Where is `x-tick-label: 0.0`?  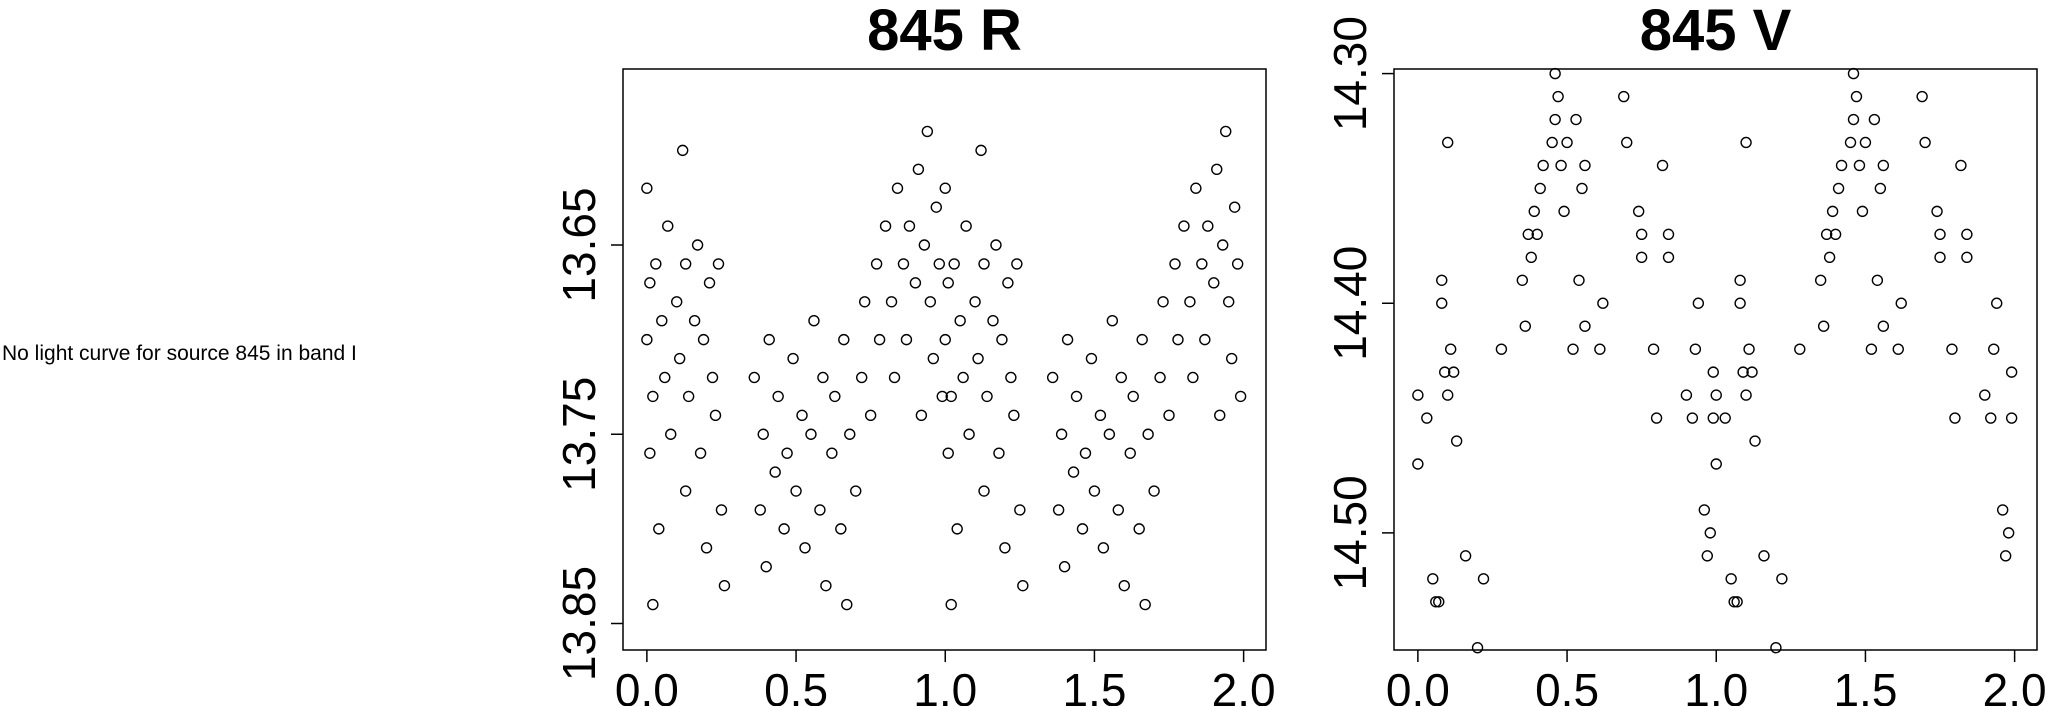
x-tick-label: 0.0 is located at coordinates (647, 685).